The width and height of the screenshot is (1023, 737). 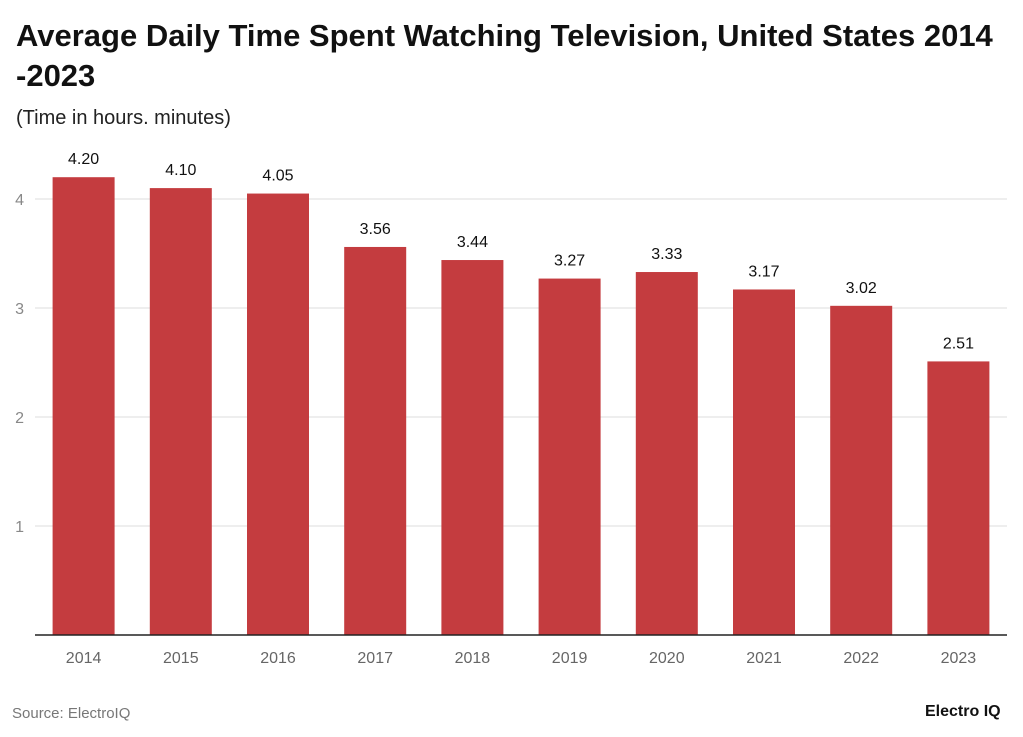 I want to click on data-label: 4.05, so click(x=277, y=176).